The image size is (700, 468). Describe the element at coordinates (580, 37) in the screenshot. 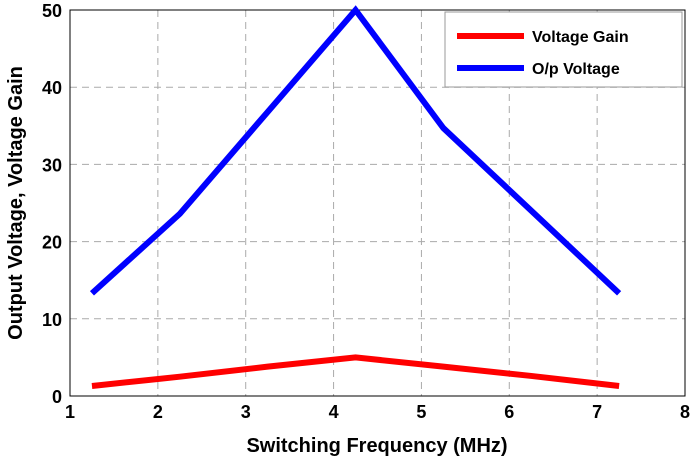

I see `legend-label: Voltage Gain` at that location.